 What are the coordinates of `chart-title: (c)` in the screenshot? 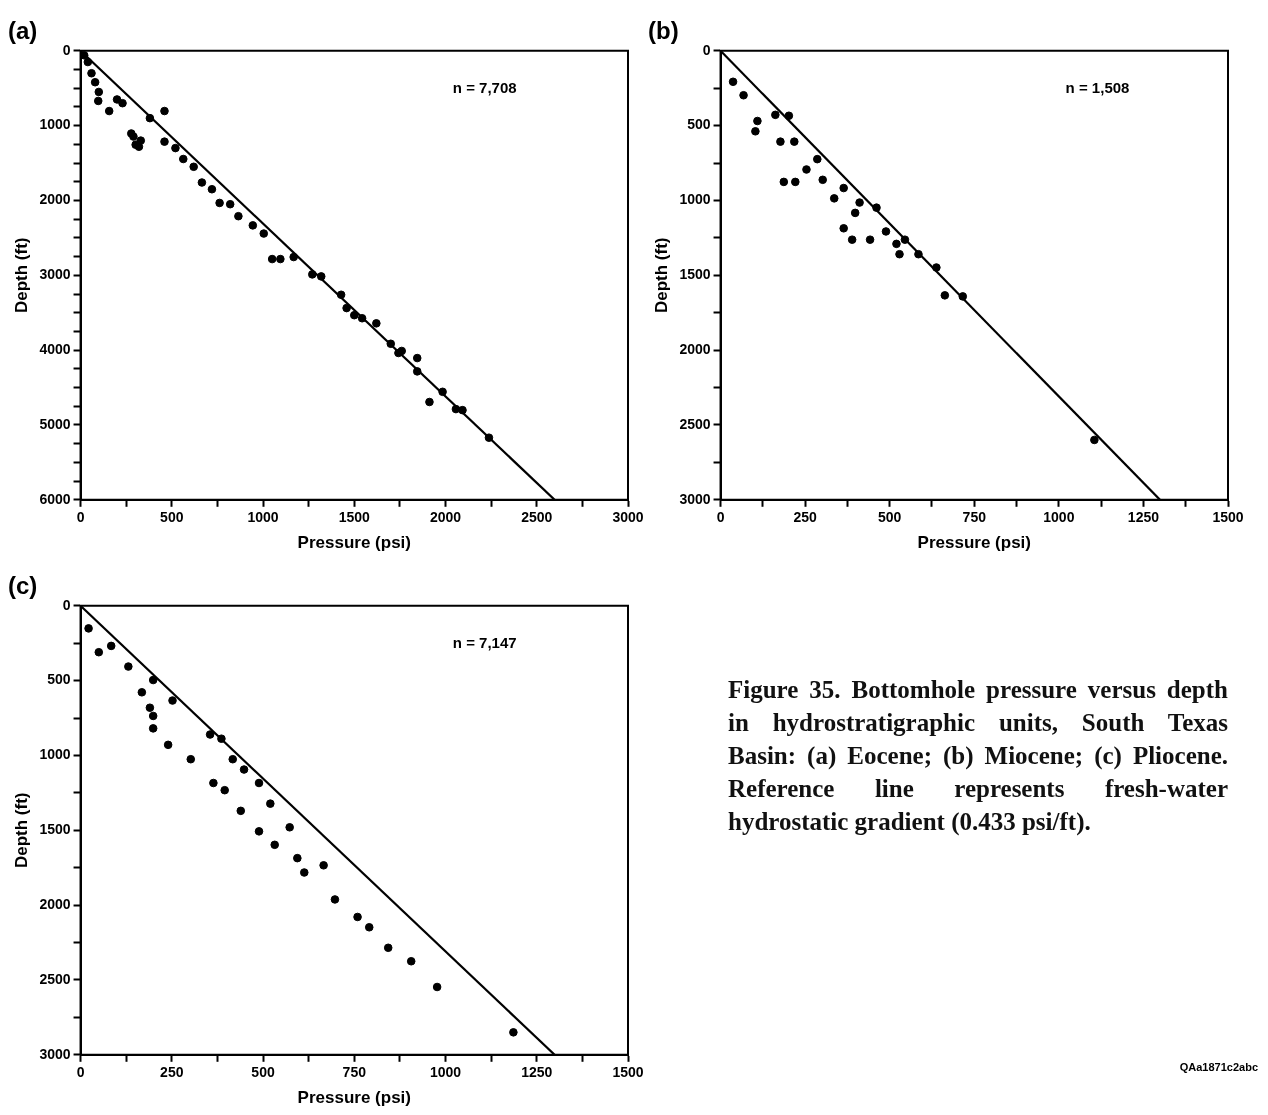 It's located at (23, 586).